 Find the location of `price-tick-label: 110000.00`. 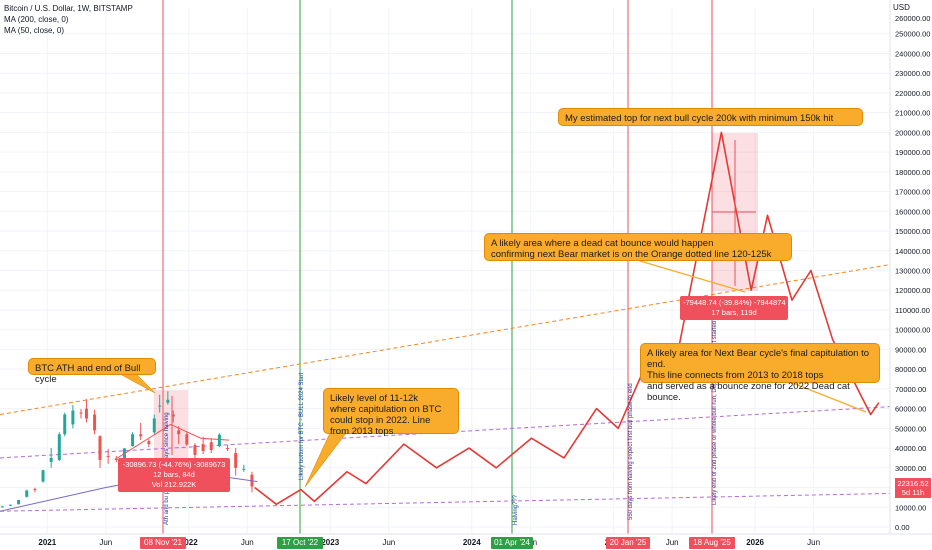

price-tick-label: 110000.00 is located at coordinates (912, 310).